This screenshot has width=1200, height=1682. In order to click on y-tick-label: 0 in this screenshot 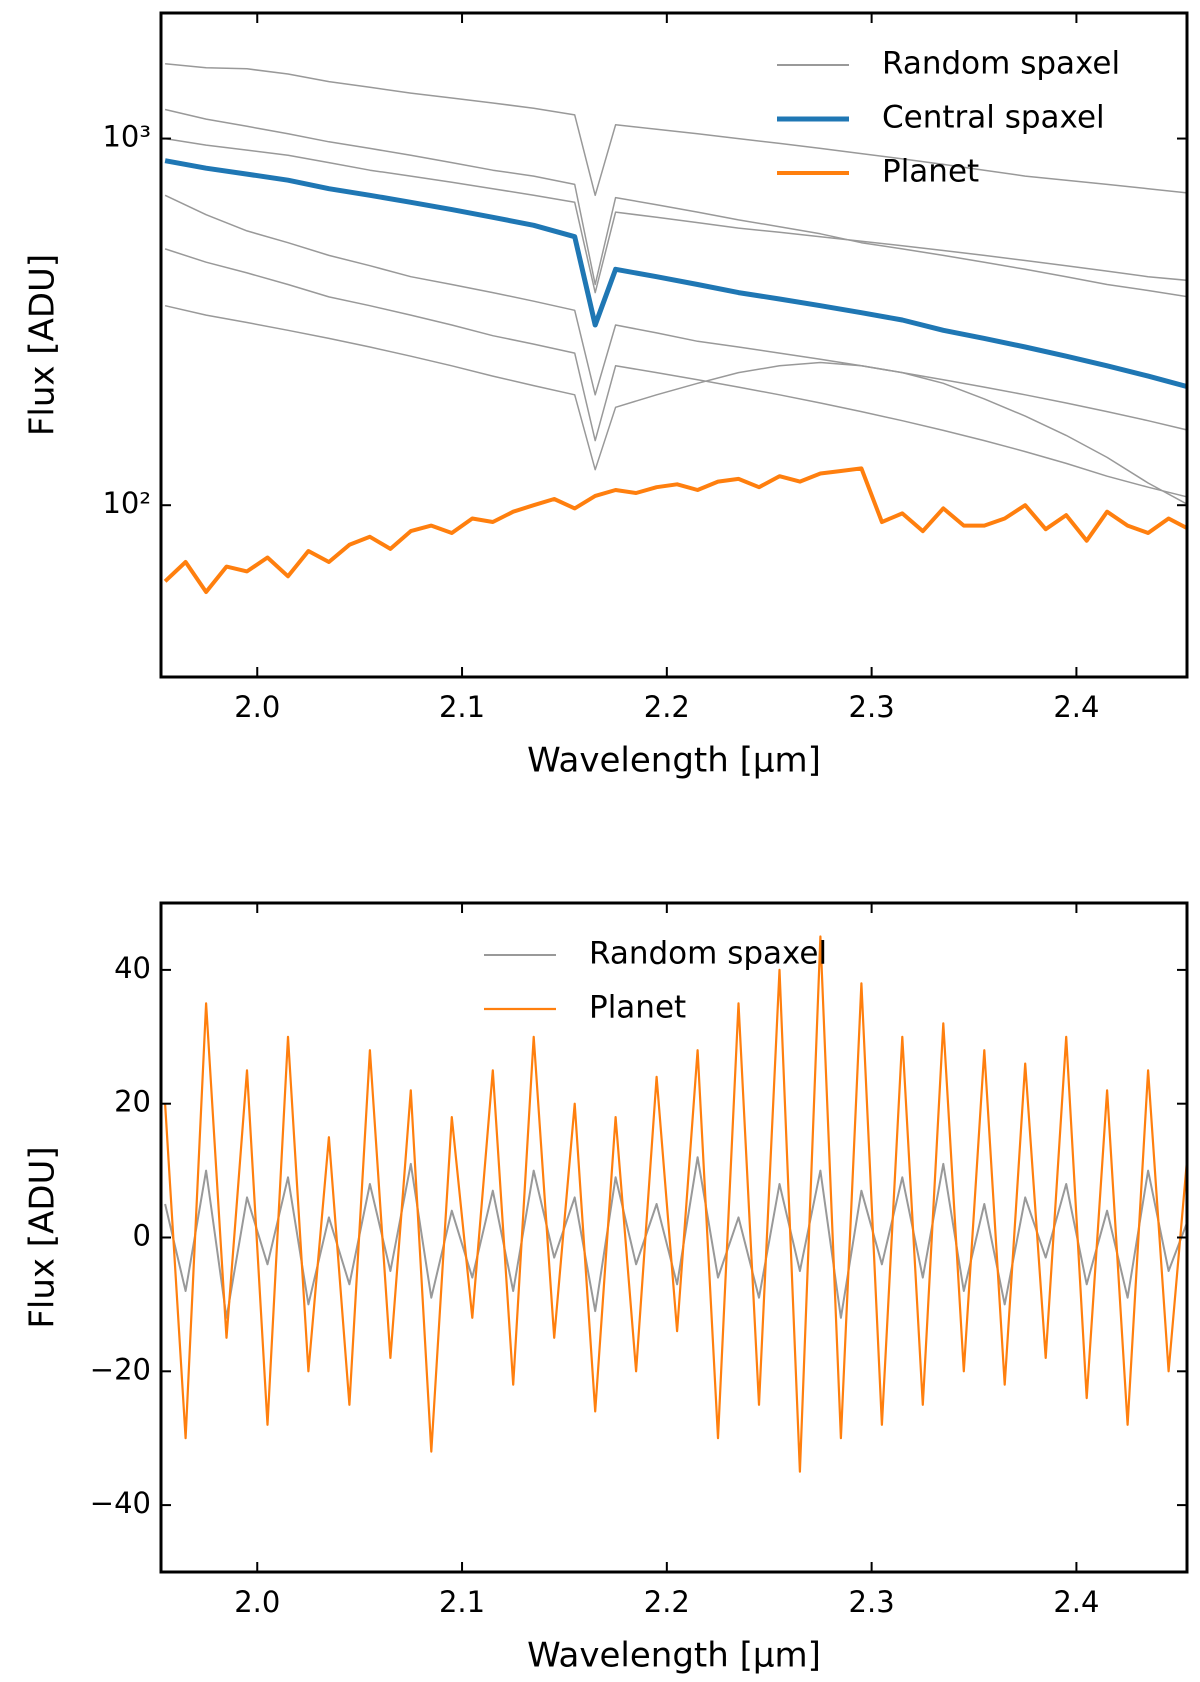, I will do `click(142, 1236)`.